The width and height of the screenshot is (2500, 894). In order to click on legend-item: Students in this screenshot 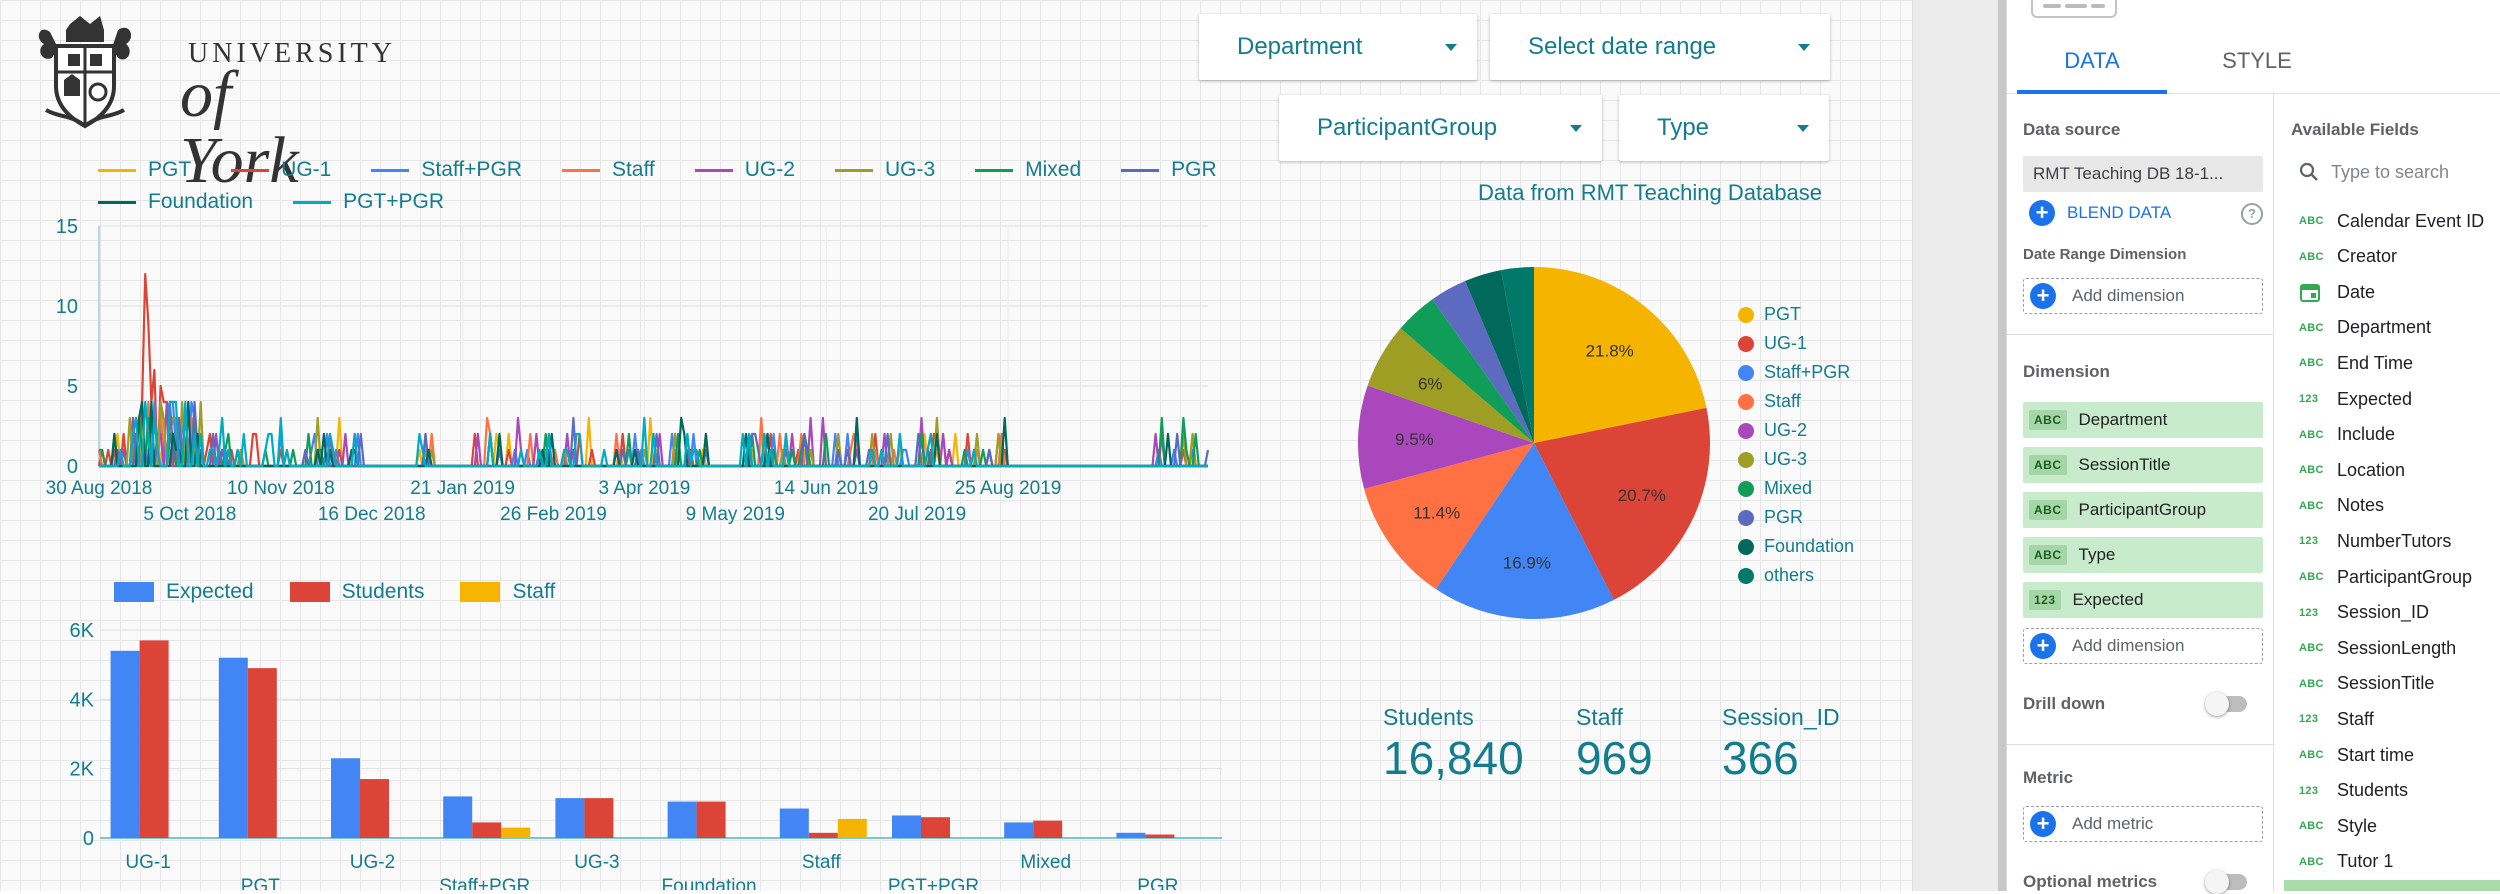, I will do `click(356, 592)`.